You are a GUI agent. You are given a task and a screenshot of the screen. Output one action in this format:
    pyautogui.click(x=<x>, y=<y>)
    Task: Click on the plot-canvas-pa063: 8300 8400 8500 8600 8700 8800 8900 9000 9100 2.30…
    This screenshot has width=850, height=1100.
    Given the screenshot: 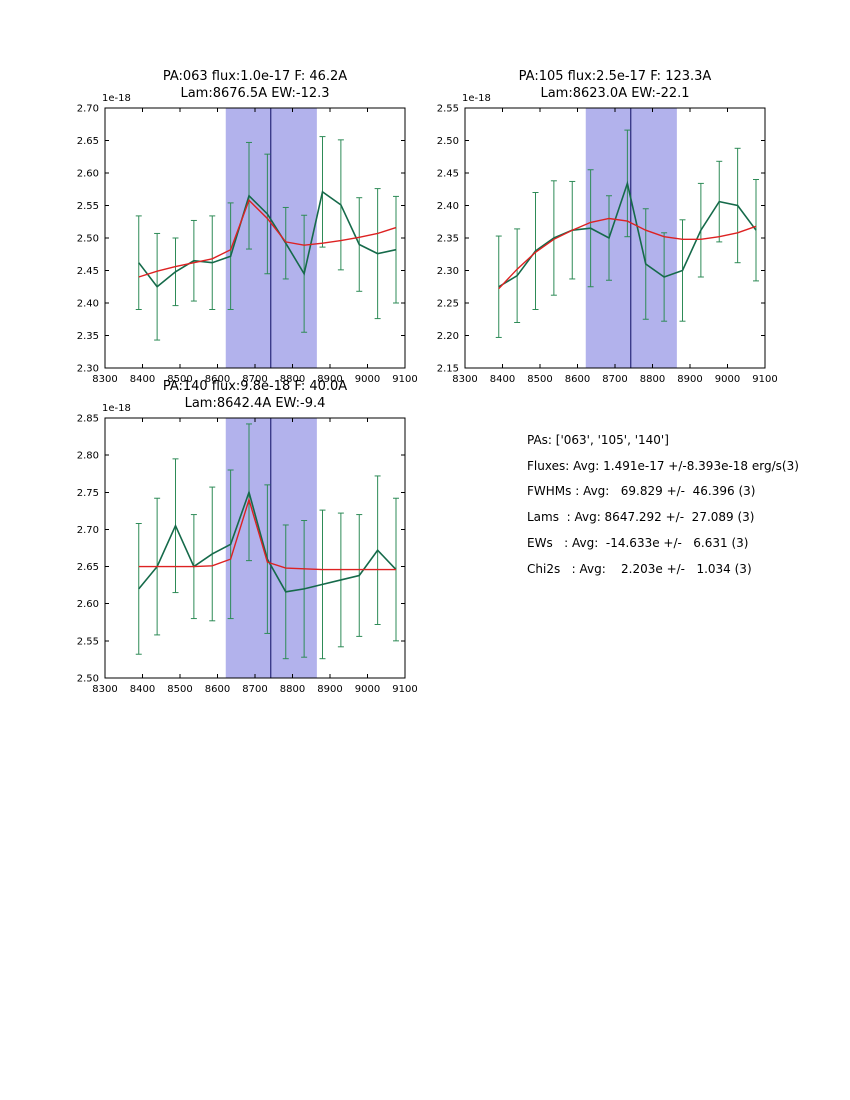 What is the action you would take?
    pyautogui.click(x=247, y=245)
    